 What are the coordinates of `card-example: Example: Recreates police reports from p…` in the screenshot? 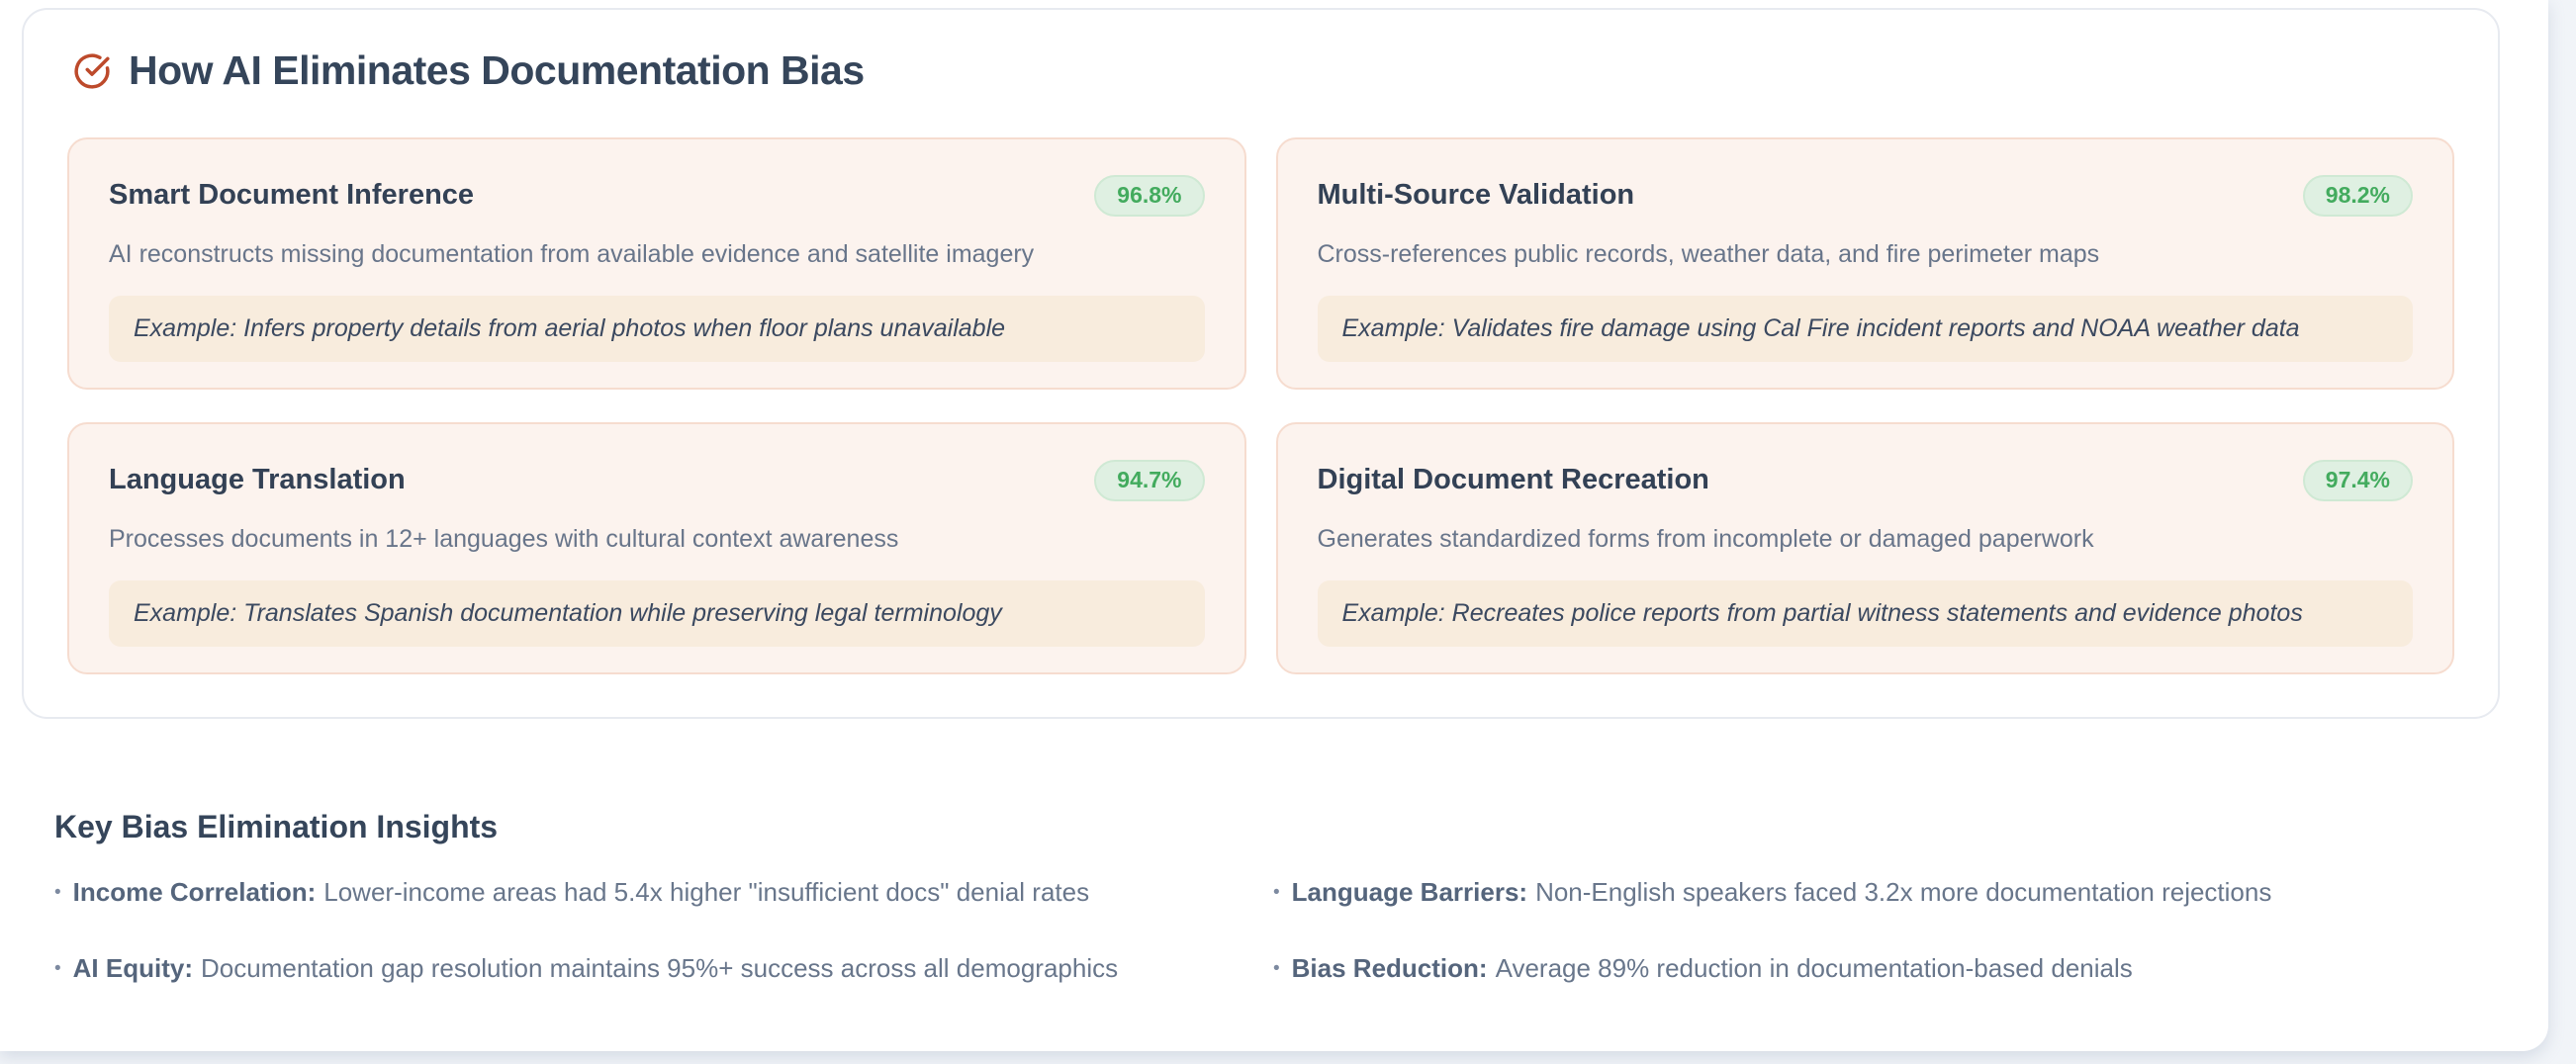 It's located at (1865, 613).